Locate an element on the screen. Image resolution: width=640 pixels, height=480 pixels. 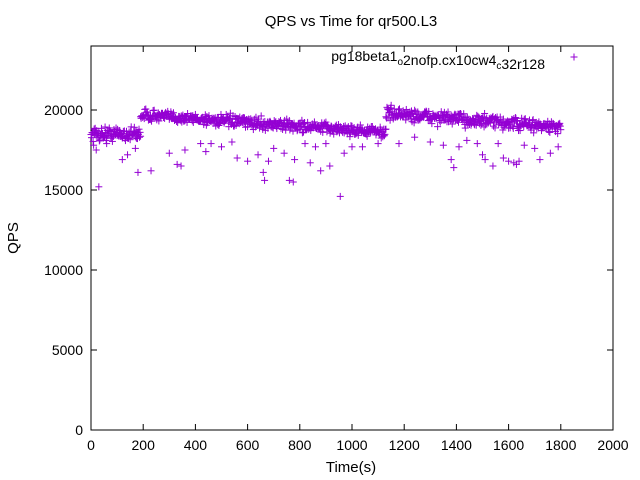
y-tick-label: 15000 is located at coordinates (63, 190).